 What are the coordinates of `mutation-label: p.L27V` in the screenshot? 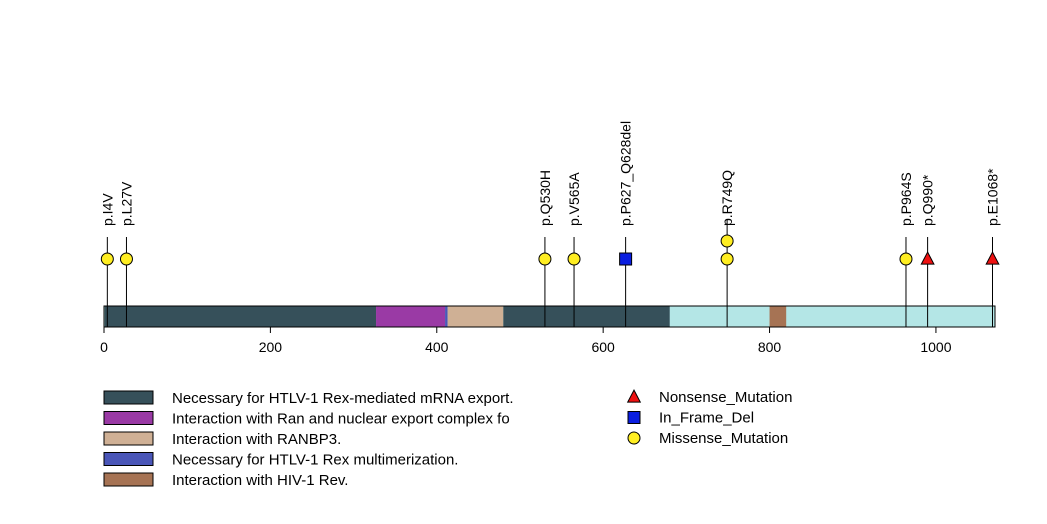 It's located at (126, 203).